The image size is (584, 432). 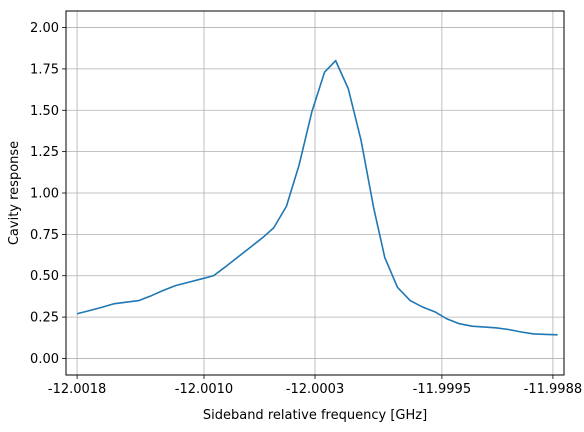 I want to click on y-tick-label: 0.00, so click(x=44, y=359).